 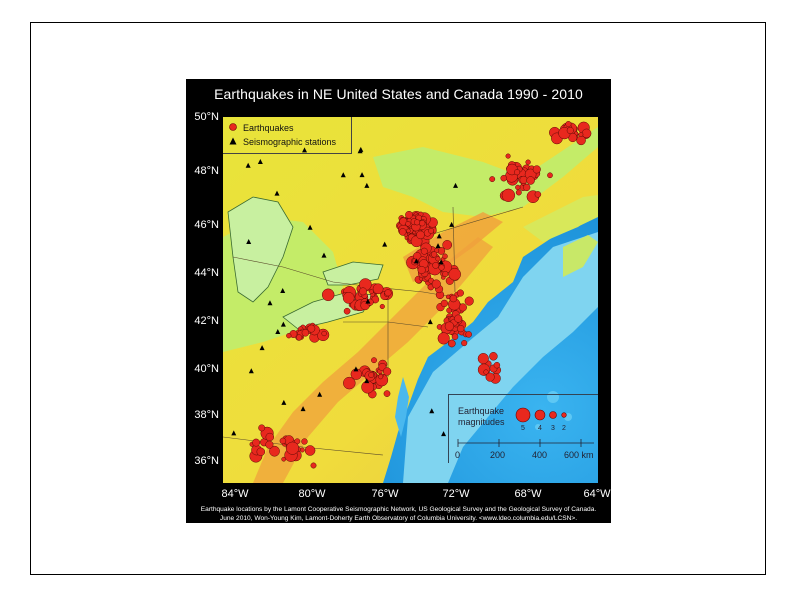 I want to click on lon-label-68: 68°W, so click(x=528, y=494).